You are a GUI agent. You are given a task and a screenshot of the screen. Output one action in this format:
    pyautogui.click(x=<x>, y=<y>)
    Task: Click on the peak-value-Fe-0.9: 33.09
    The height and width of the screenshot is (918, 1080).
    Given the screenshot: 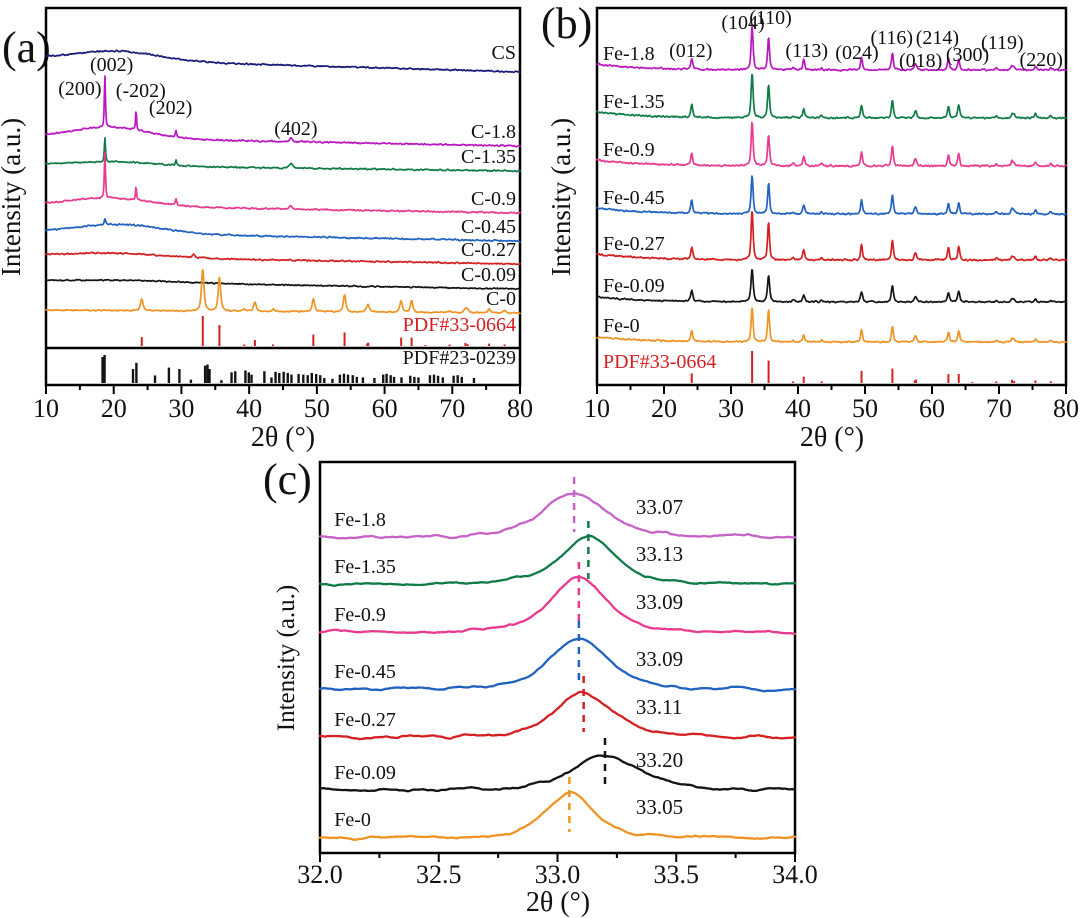 What is the action you would take?
    pyautogui.click(x=659, y=602)
    